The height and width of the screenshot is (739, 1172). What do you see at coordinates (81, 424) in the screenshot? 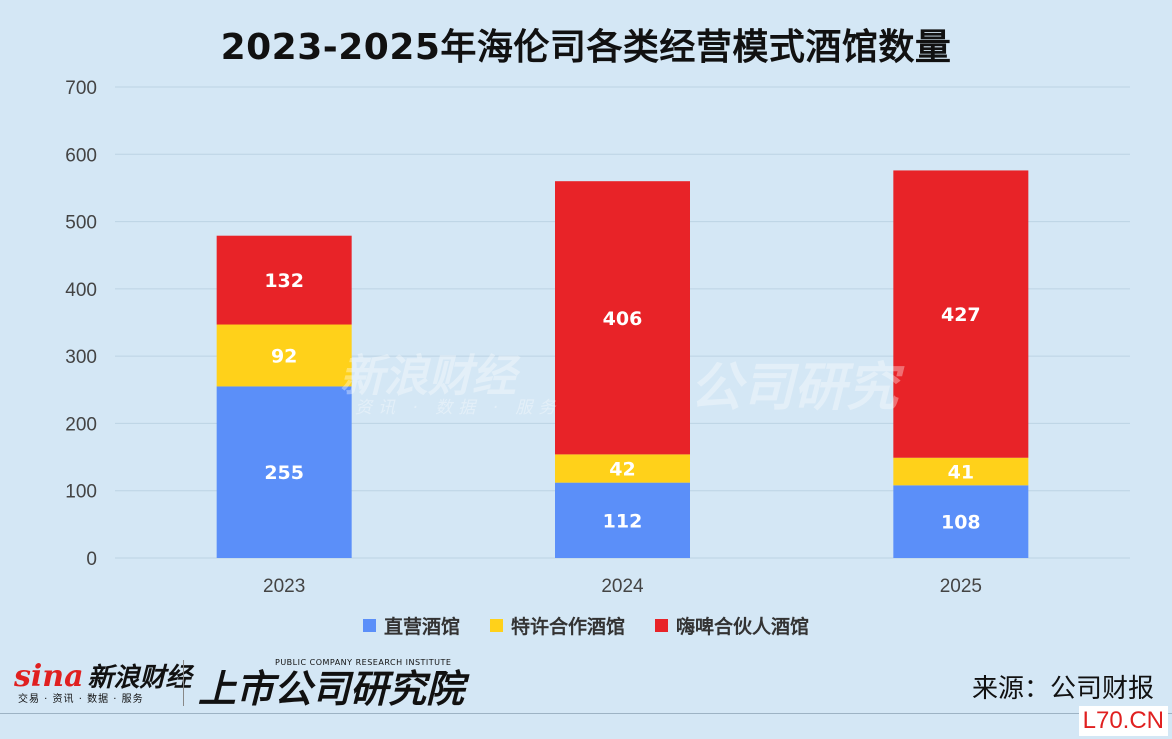
I see `y-tick-label: 200` at bounding box center [81, 424].